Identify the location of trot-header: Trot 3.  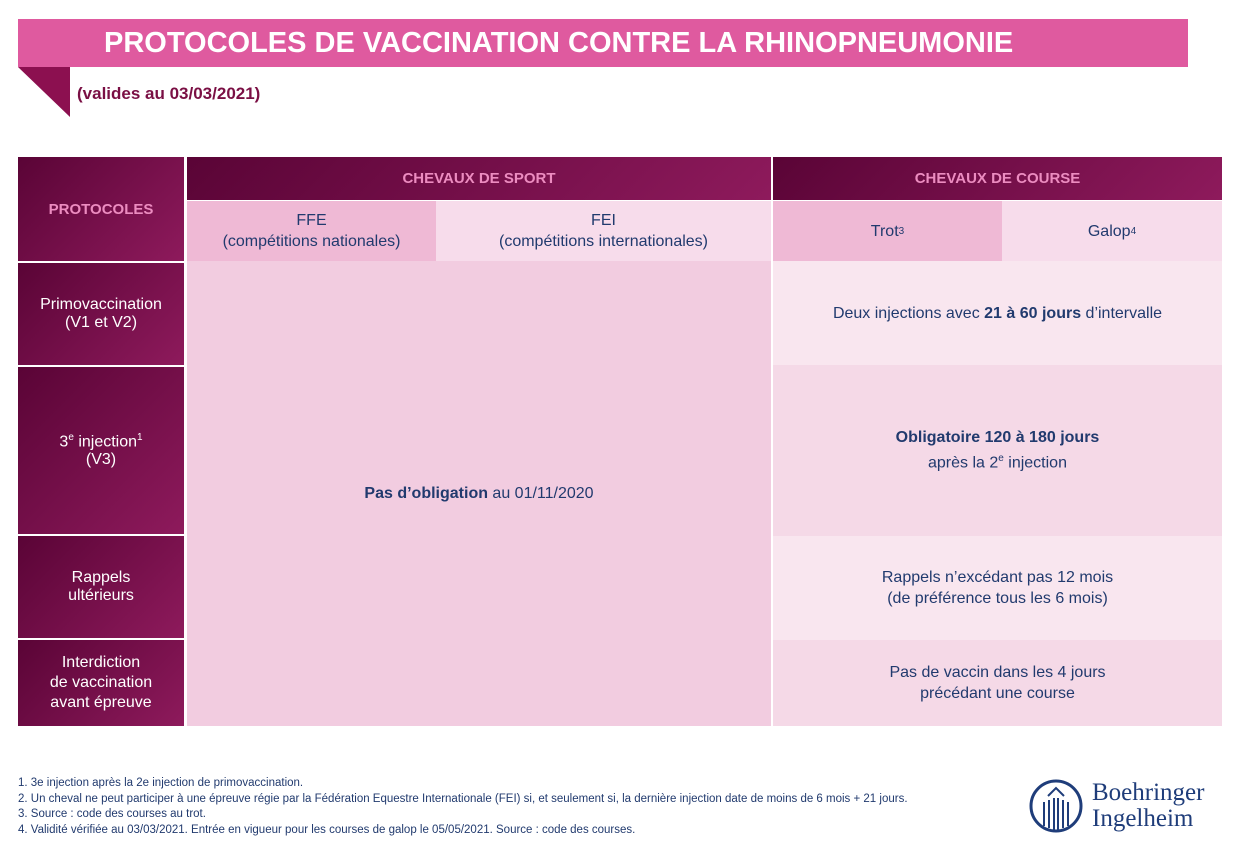
(887, 231).